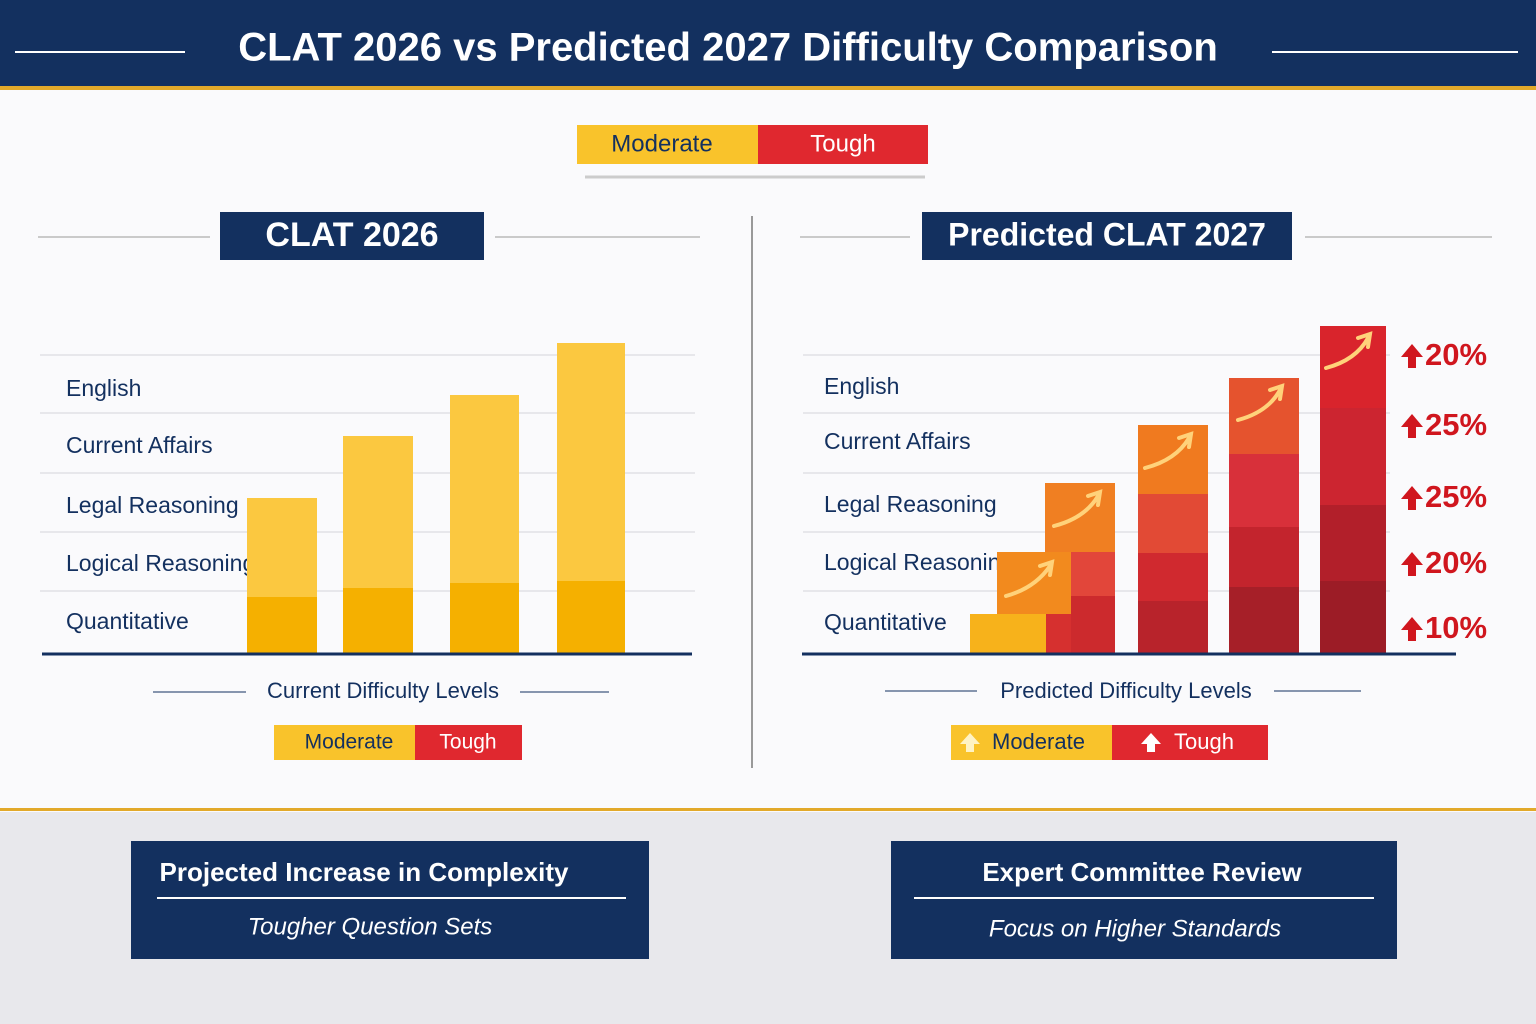  Describe the element at coordinates (1135, 928) in the screenshot. I see `card-subtitle: Focus on Higher Standards` at that location.